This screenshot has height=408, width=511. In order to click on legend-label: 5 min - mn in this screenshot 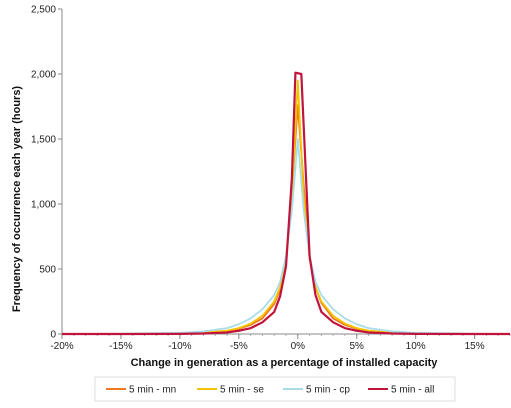, I will do `click(152, 390)`.